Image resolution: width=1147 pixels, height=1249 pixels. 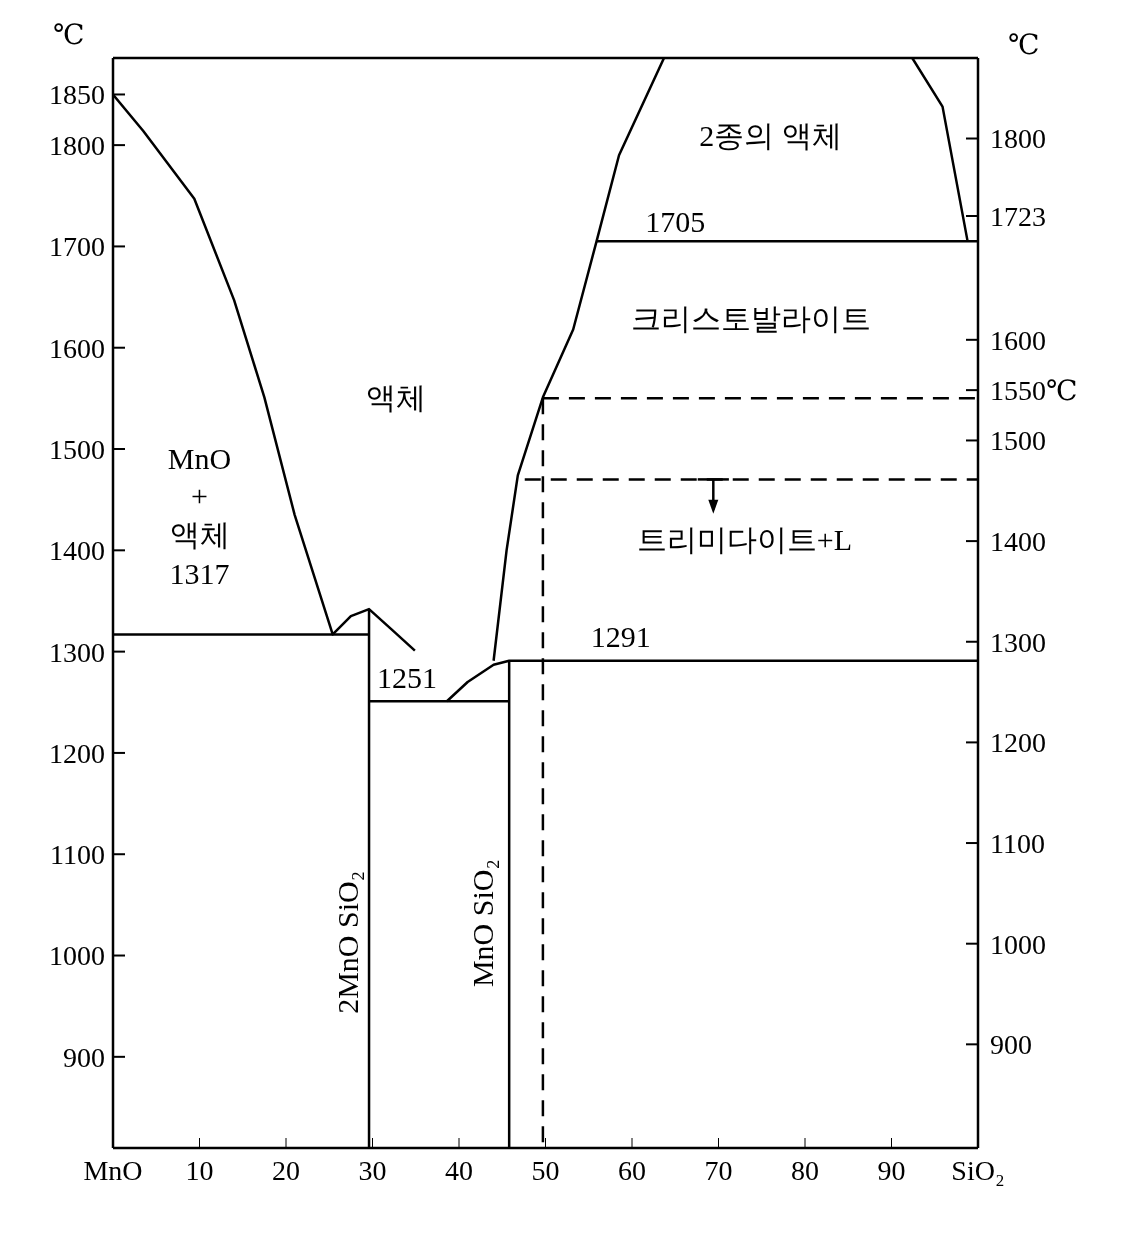 What do you see at coordinates (1018, 441) in the screenshot?
I see `y2-tick-label: 1500` at bounding box center [1018, 441].